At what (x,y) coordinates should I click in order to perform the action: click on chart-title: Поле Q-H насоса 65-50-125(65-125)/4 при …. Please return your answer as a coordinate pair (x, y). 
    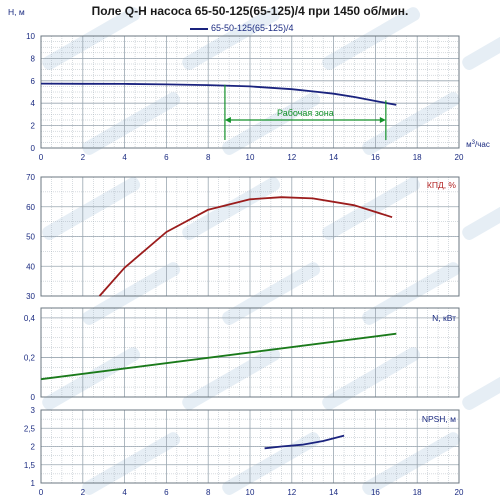
    Looking at the image, I should click on (250, 11).